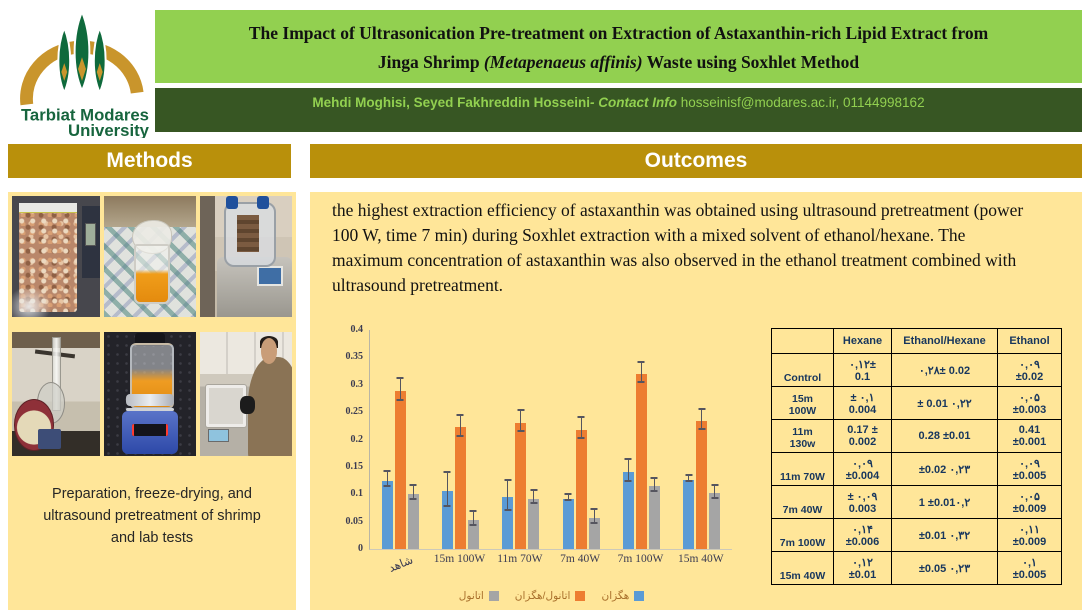 The height and width of the screenshot is (610, 1089). What do you see at coordinates (451, 102) in the screenshot?
I see `author-names: Mehdi Moghisi, Seyed Fakhreddin Hosseini` at bounding box center [451, 102].